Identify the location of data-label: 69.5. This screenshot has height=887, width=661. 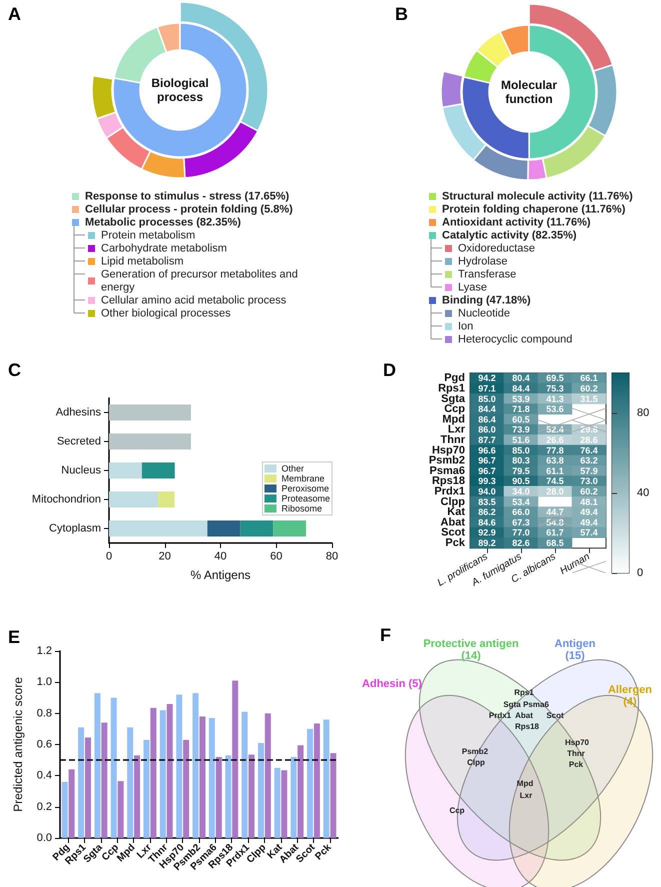
(555, 378).